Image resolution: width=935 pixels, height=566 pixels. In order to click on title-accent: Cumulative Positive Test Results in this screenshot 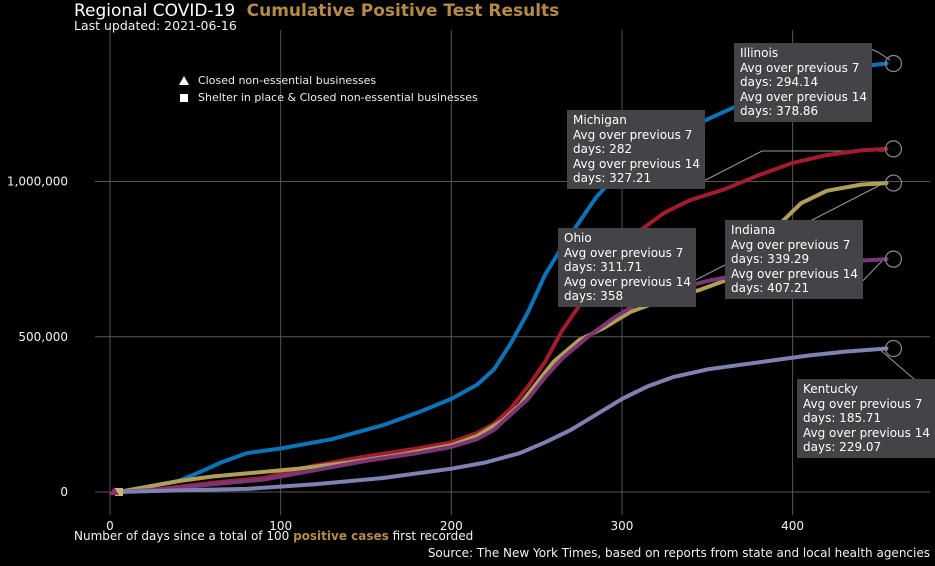, I will do `click(403, 11)`.